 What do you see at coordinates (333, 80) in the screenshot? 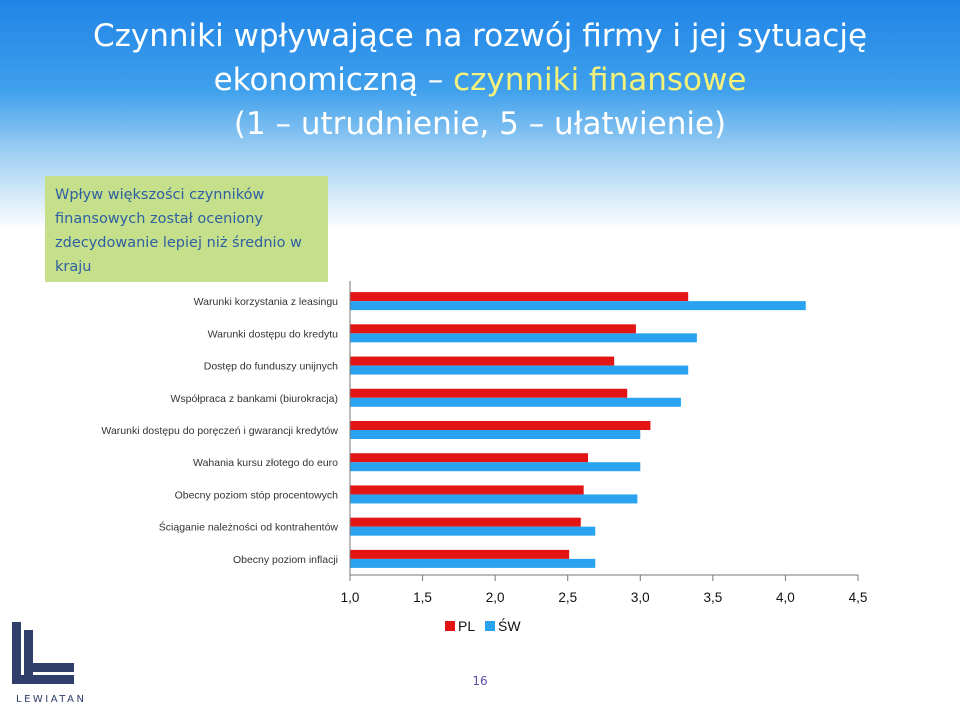
I see `title-line-2-main: ekonomiczną –` at bounding box center [333, 80].